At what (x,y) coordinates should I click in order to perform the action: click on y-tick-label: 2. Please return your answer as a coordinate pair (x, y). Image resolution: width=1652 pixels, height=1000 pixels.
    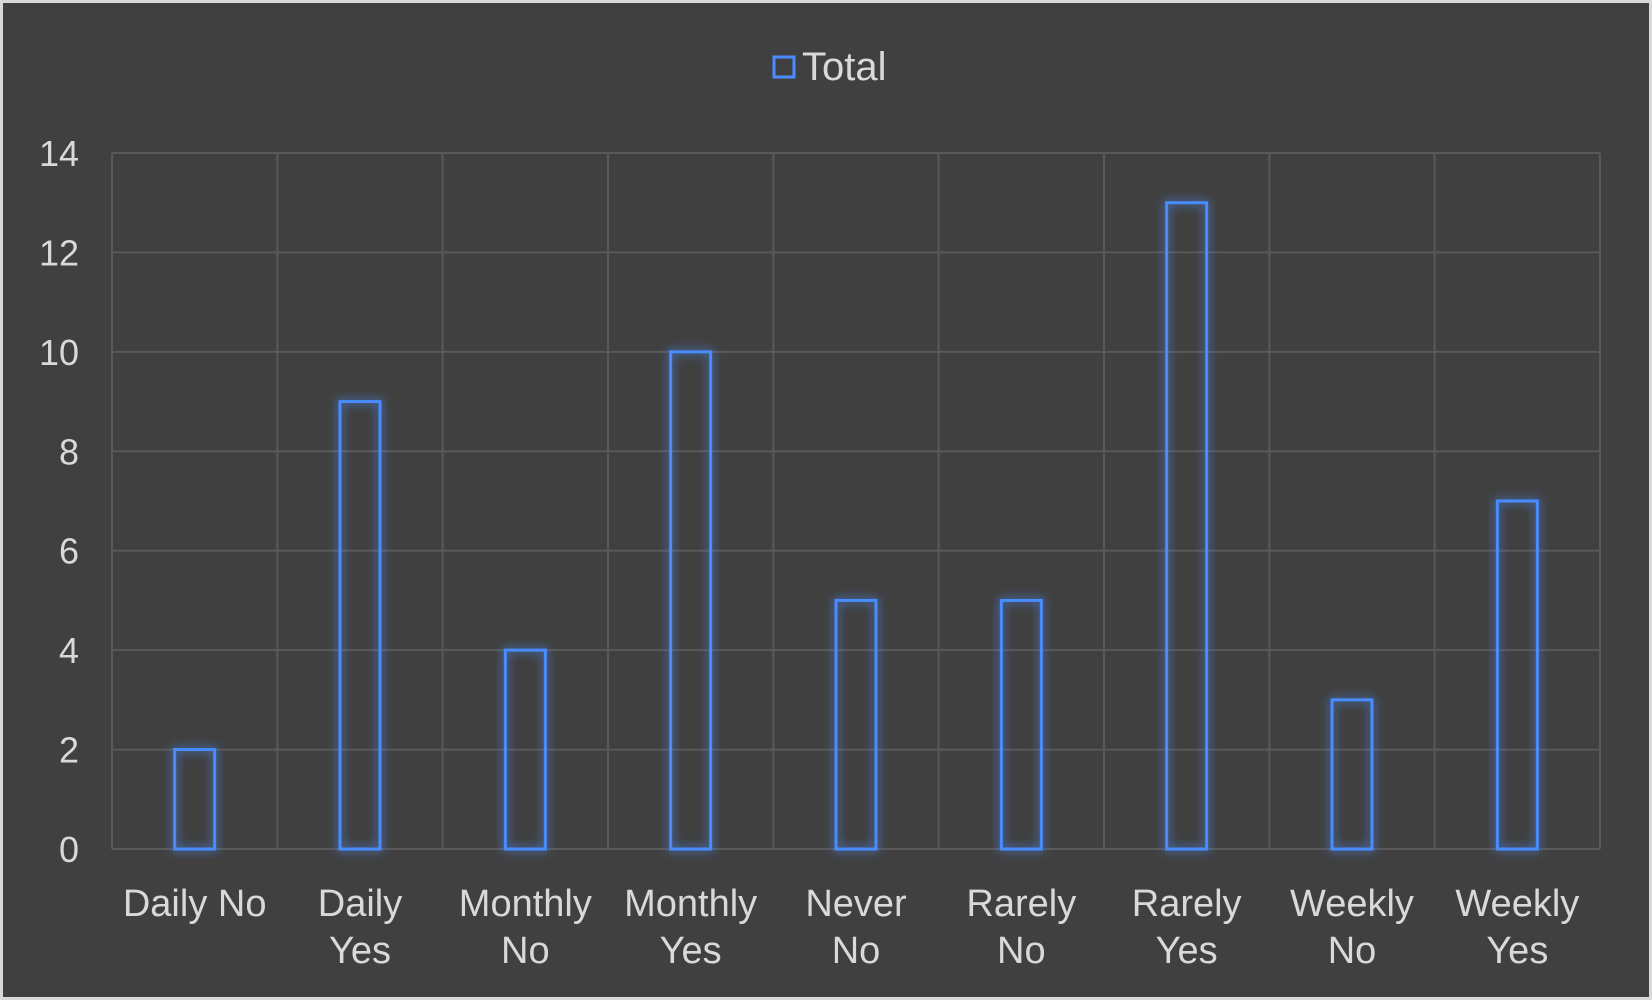
    Looking at the image, I should click on (69, 750).